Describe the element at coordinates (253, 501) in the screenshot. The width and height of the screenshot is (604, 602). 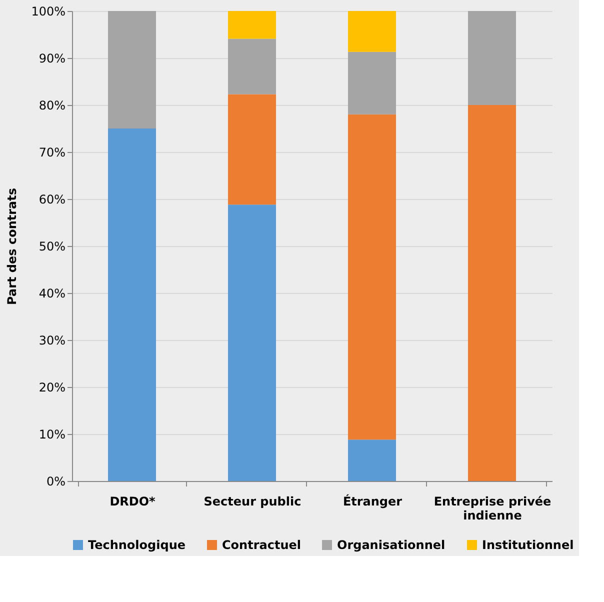
I see `x-tick-label: Secteur public` at that location.